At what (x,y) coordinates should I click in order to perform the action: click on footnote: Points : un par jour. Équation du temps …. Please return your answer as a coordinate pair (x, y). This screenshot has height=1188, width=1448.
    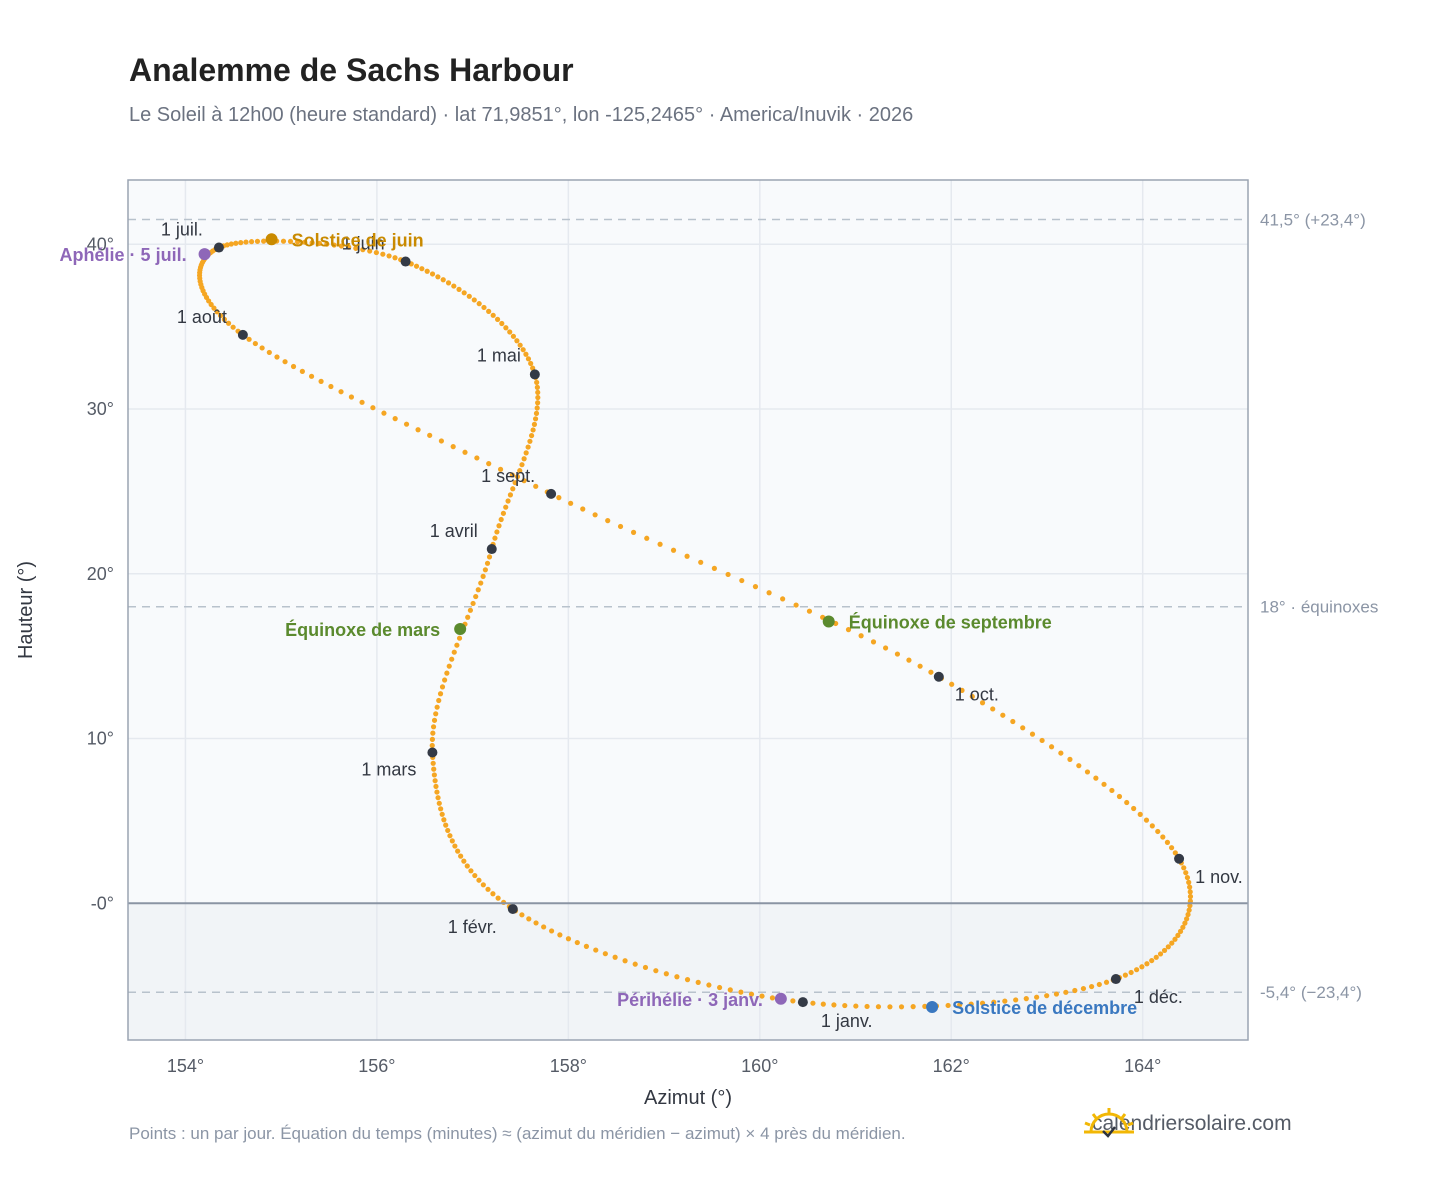
    Looking at the image, I should click on (517, 1133).